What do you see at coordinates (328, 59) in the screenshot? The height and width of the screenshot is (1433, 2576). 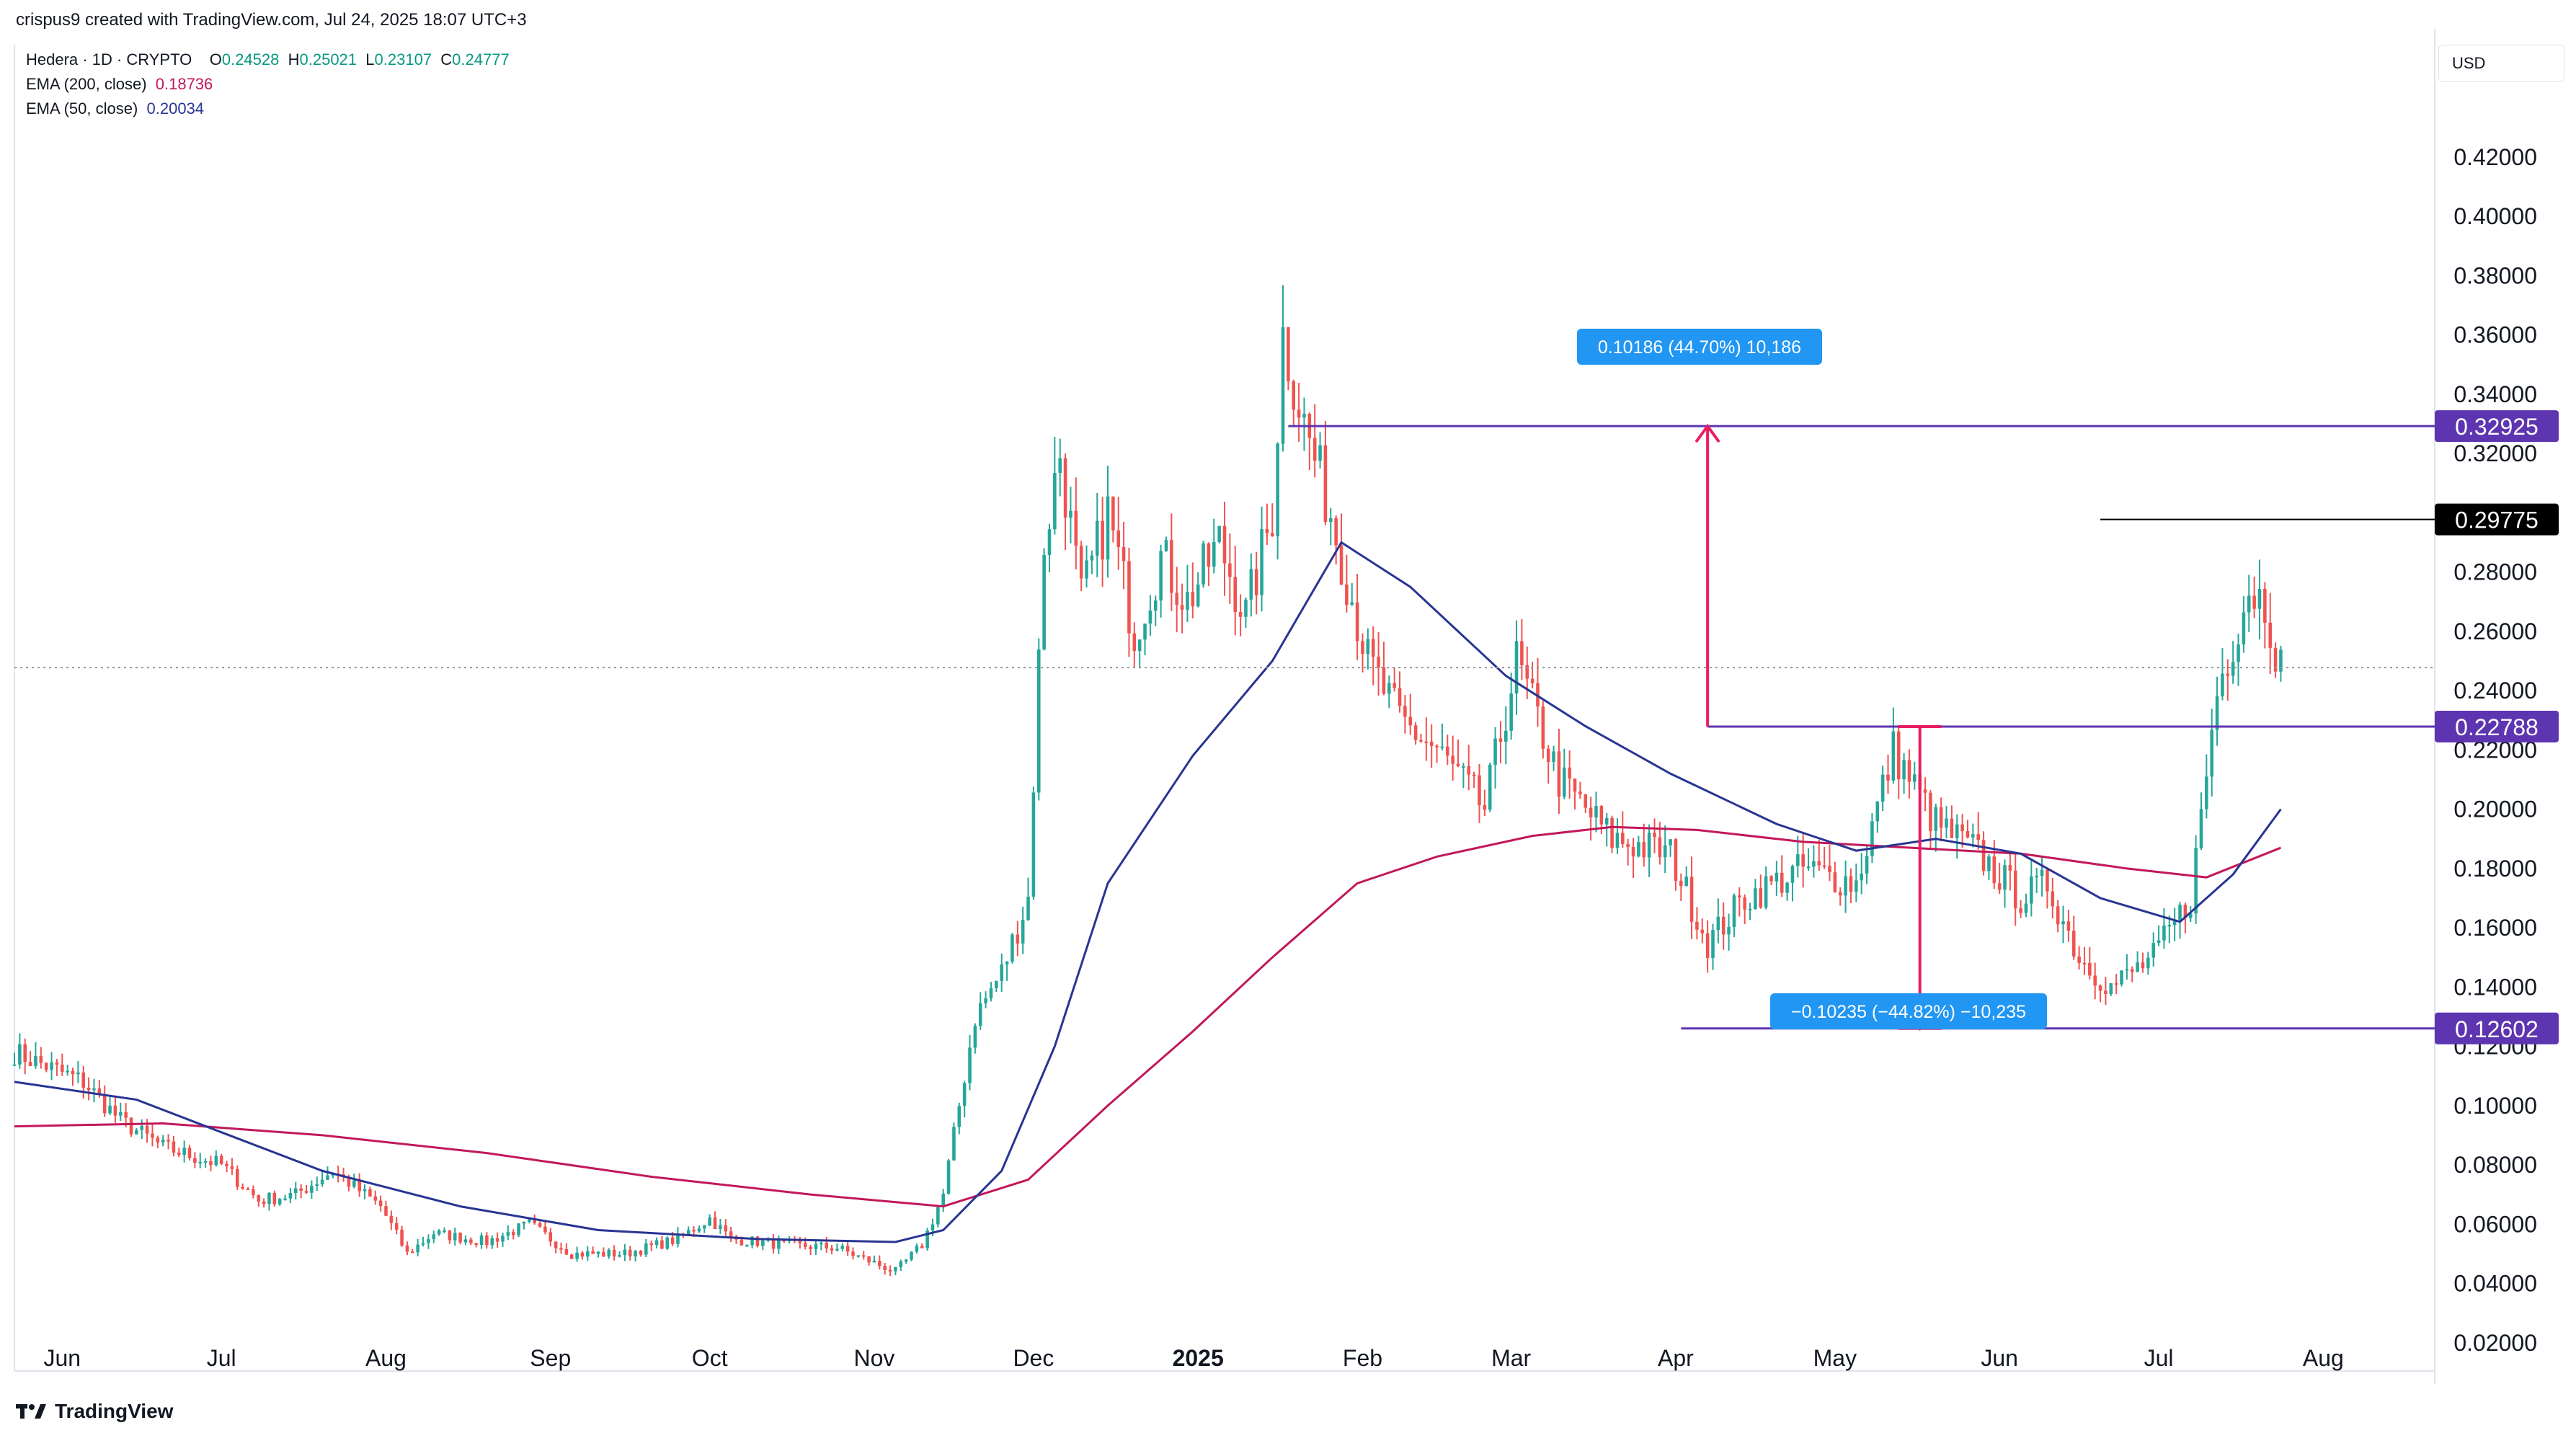 I see `legend-high: 0.25021` at bounding box center [328, 59].